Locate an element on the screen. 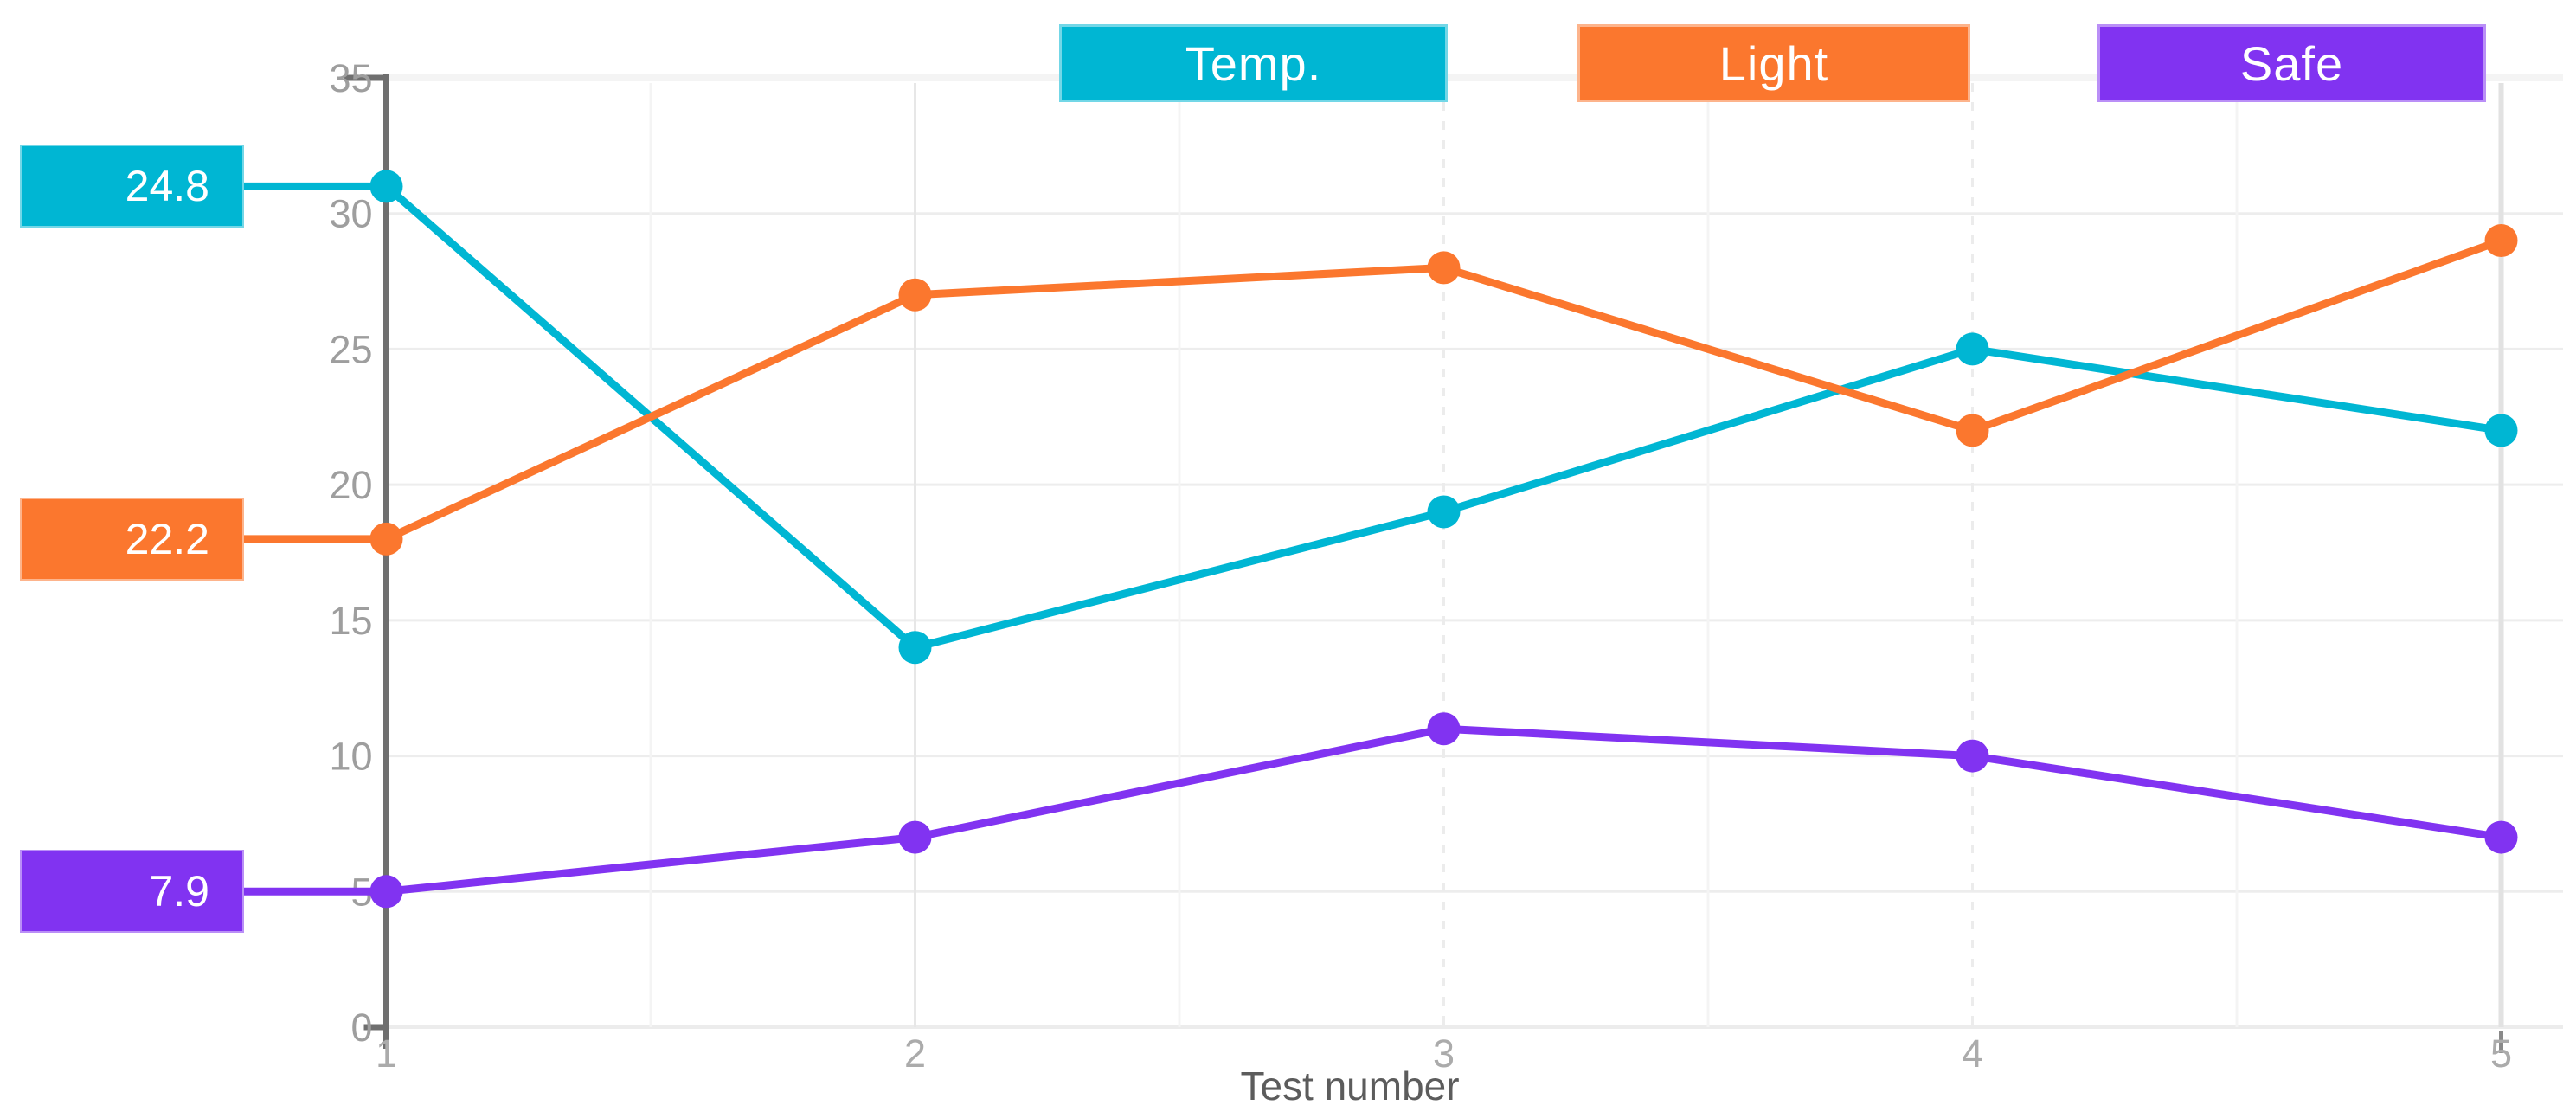 This screenshot has width=2576, height=1118. data-point-safe-x2 is located at coordinates (915, 837).